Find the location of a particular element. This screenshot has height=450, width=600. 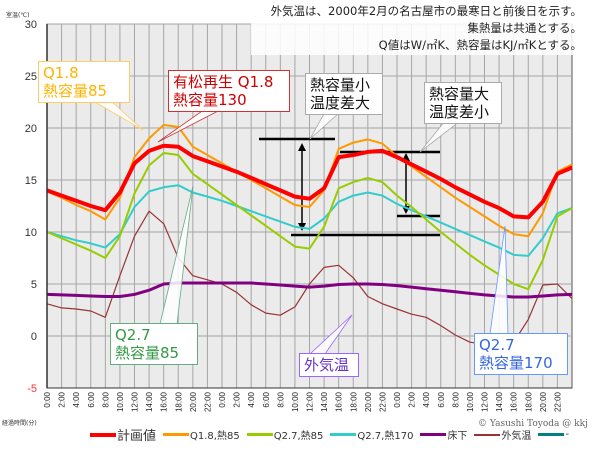

legend-item-q27_85: Q2.7,熱85 is located at coordinates (285, 434).